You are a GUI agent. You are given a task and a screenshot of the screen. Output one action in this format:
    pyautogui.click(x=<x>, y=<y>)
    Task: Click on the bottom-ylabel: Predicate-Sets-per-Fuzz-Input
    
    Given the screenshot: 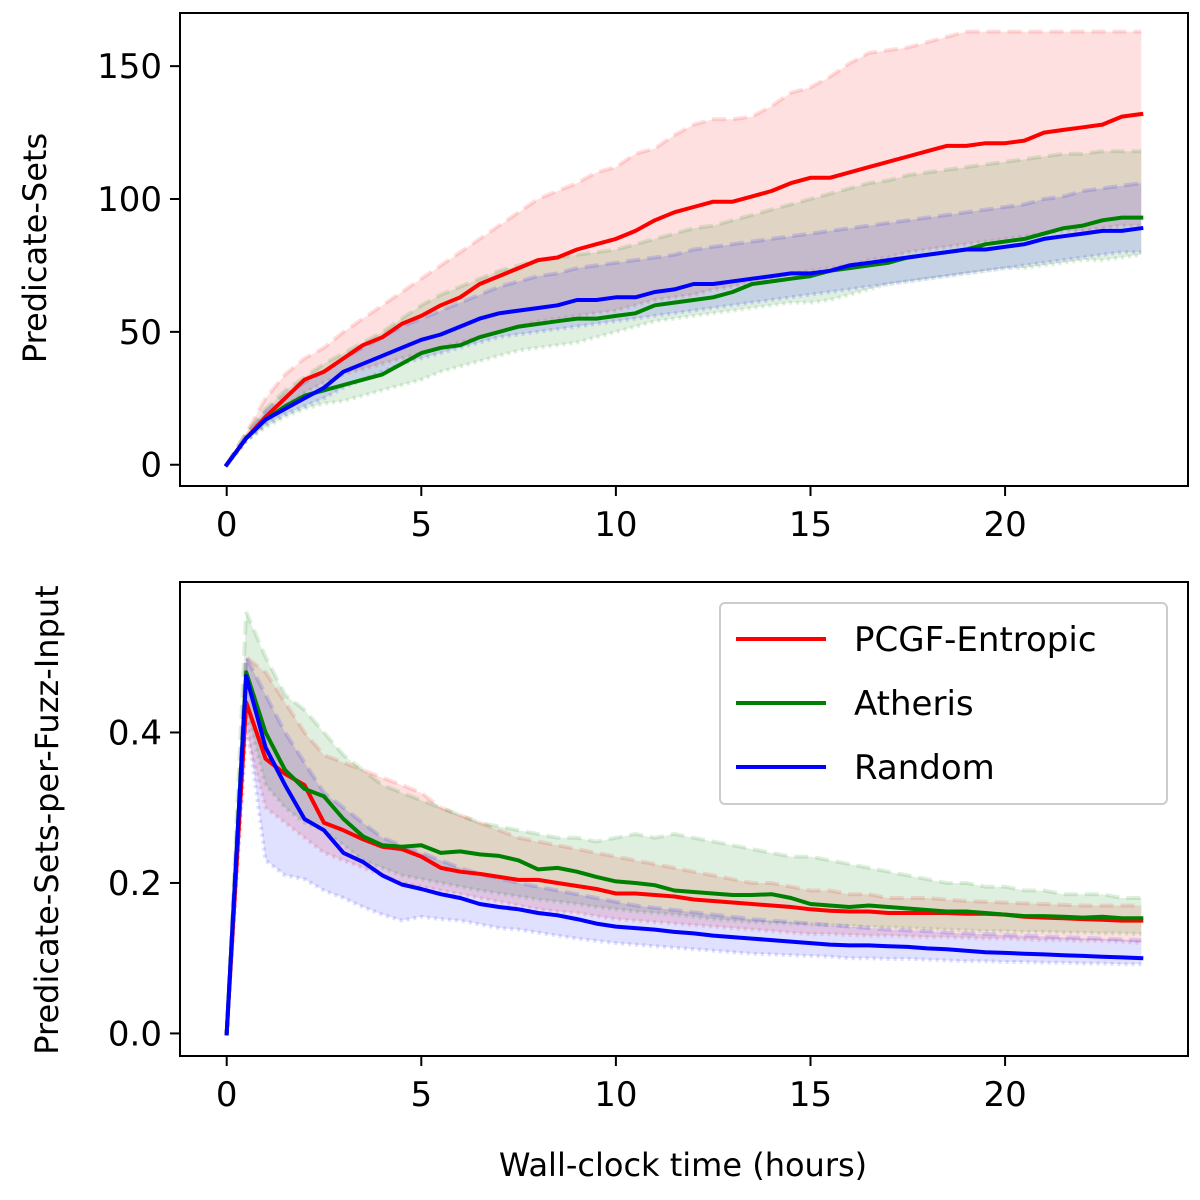 What is the action you would take?
    pyautogui.click(x=47, y=819)
    